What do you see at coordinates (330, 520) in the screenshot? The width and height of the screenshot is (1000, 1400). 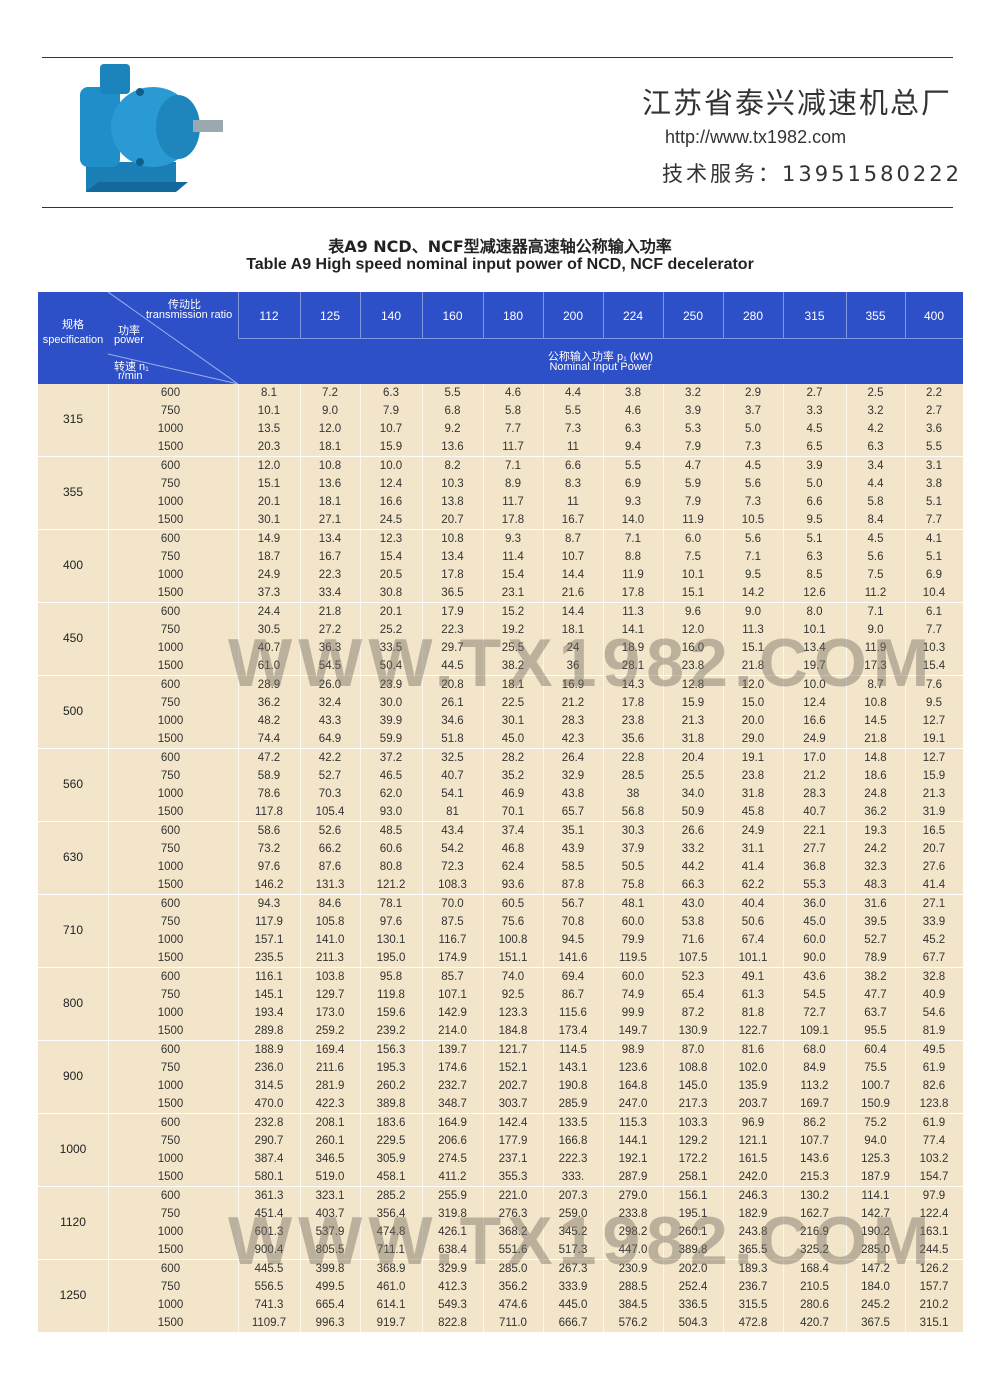 I see `power-cell: 27.1` at bounding box center [330, 520].